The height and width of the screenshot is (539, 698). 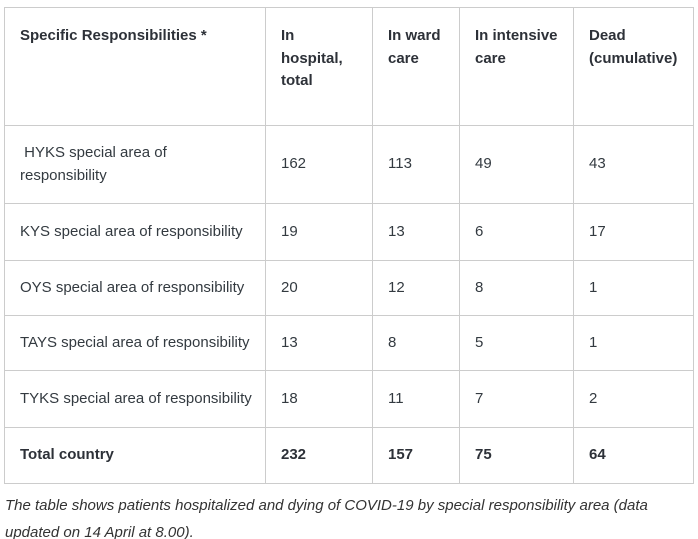 I want to click on row-label: TYKS special area of responsibility, so click(x=135, y=399).